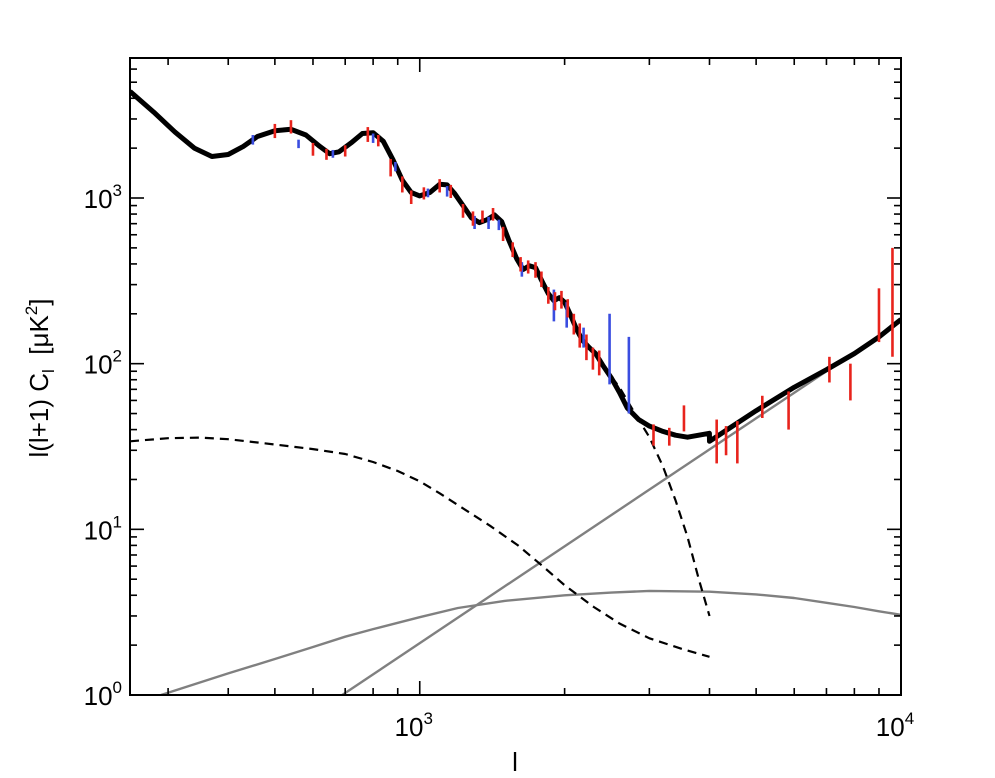  Describe the element at coordinates (530, 642) in the screenshot. I see `series-foreground-clustered` at that location.